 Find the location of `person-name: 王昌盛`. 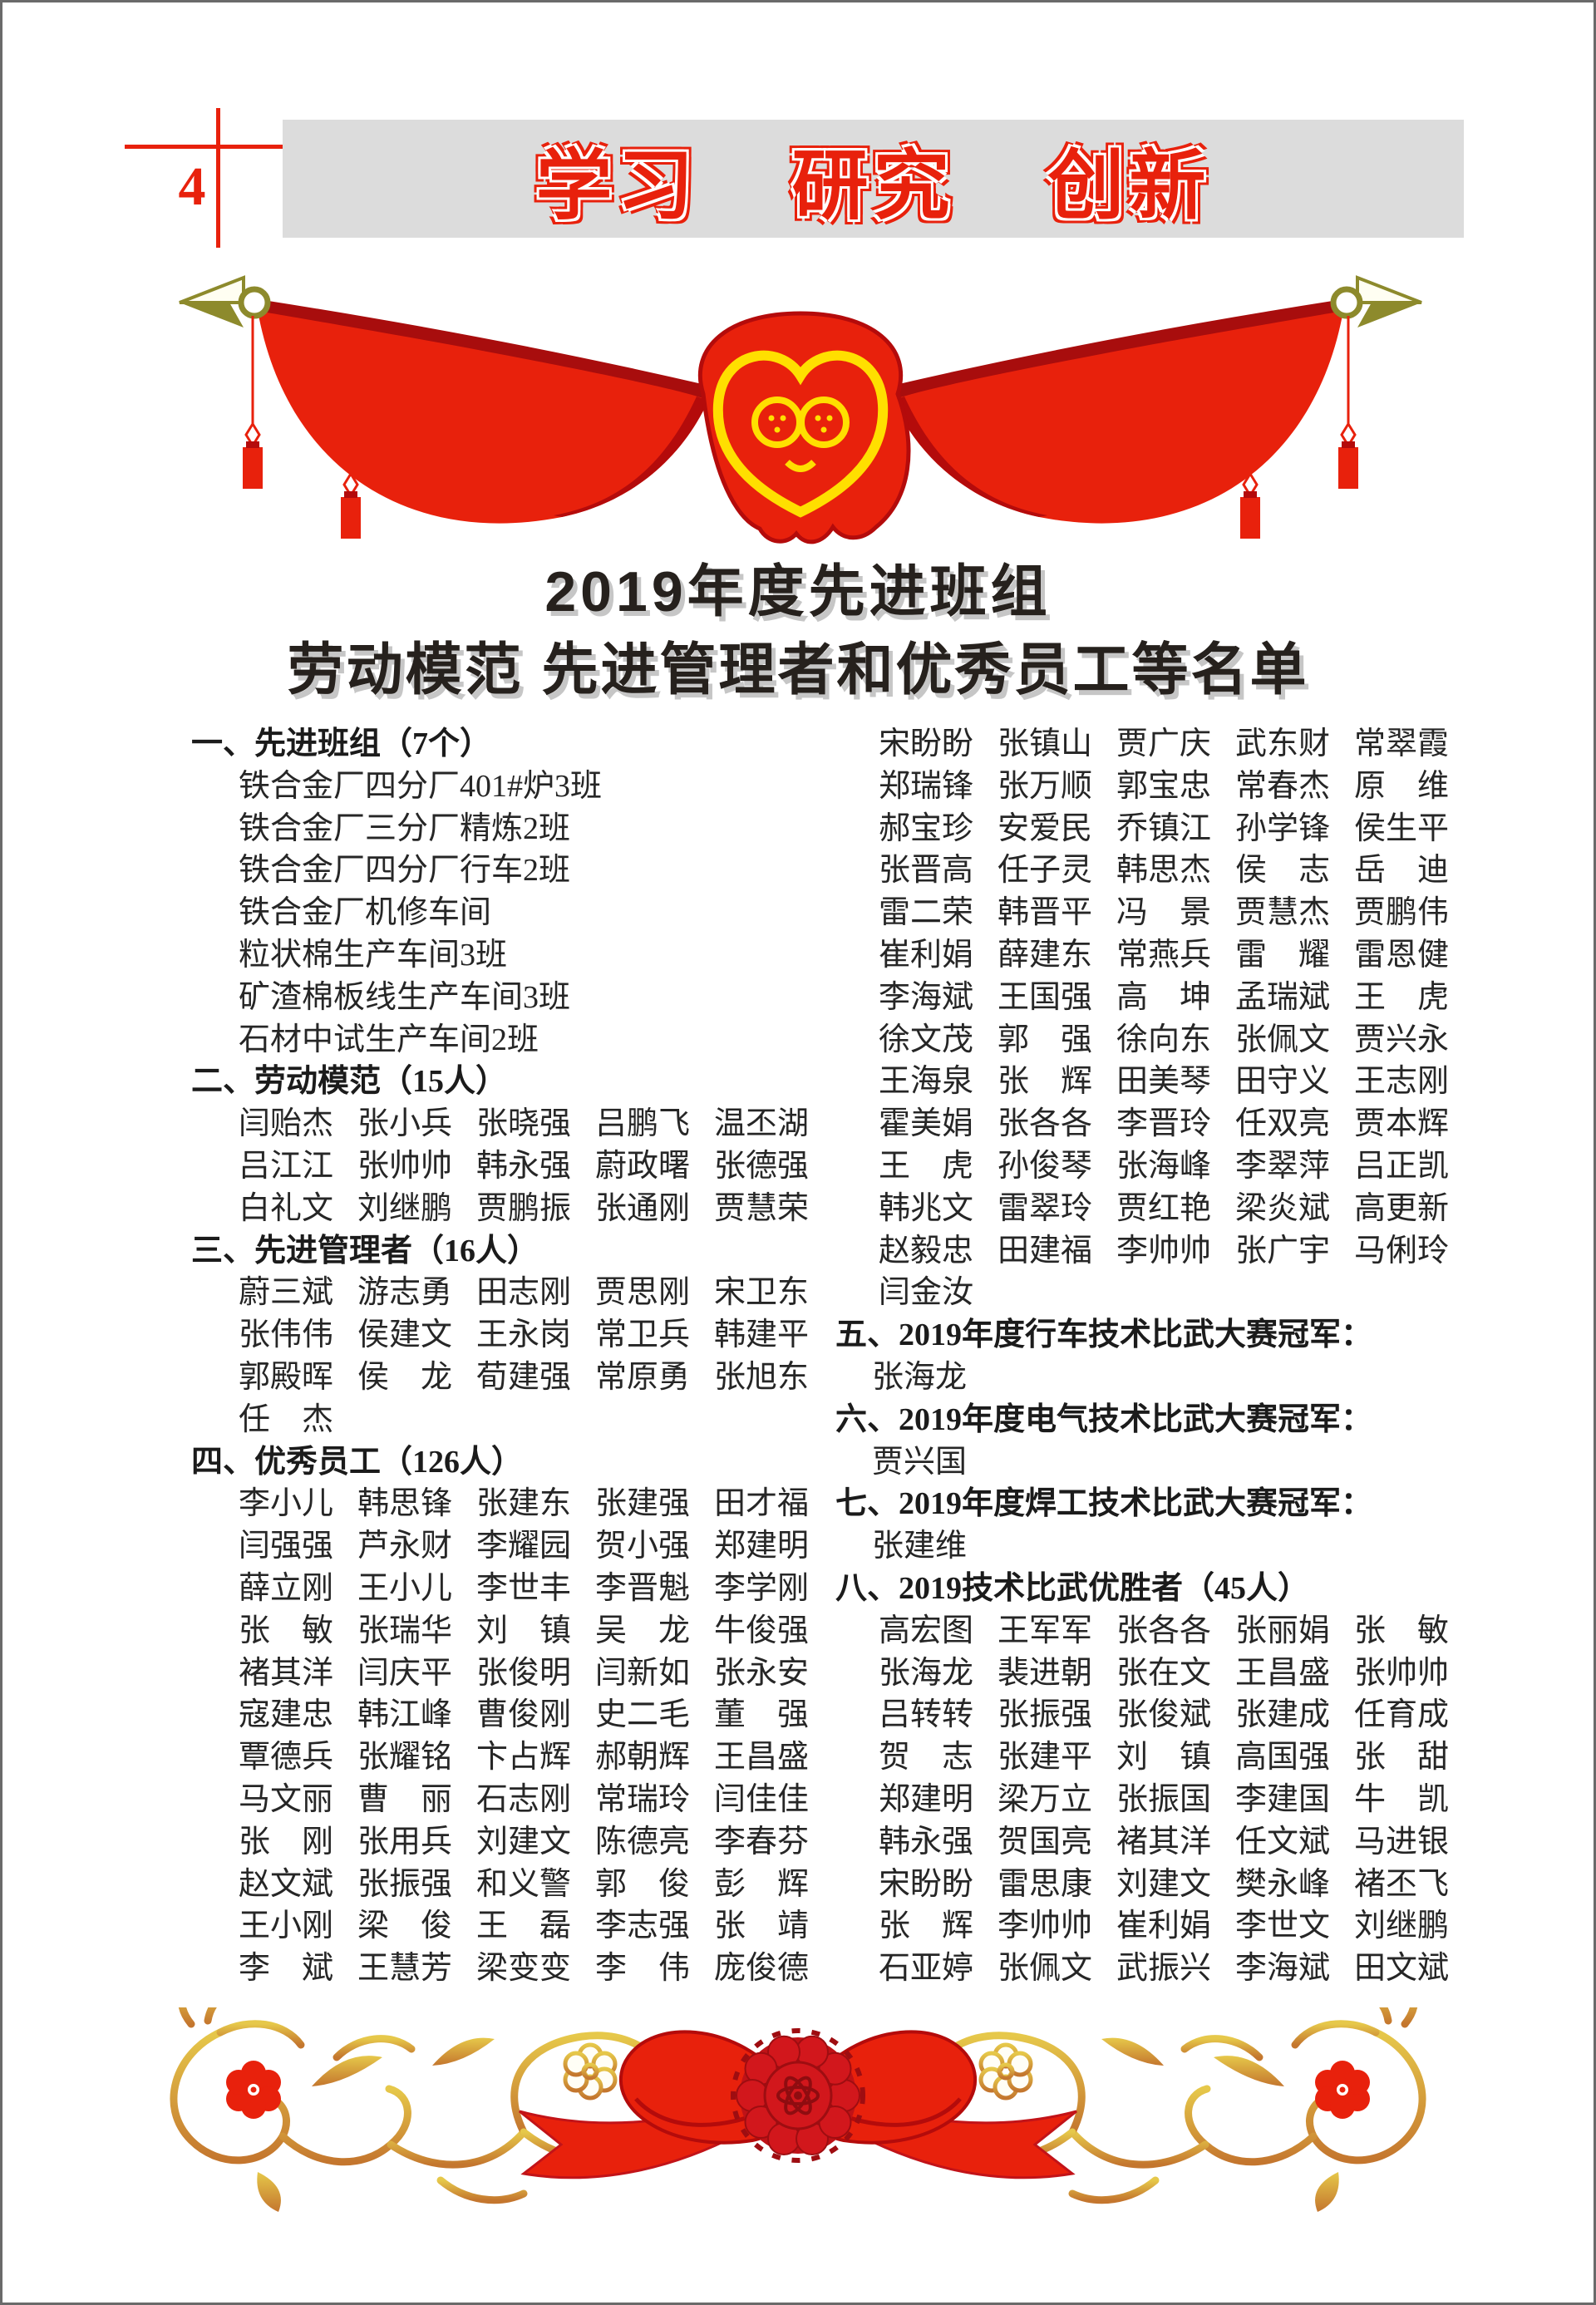

person-name: 王昌盛 is located at coordinates (762, 1758).